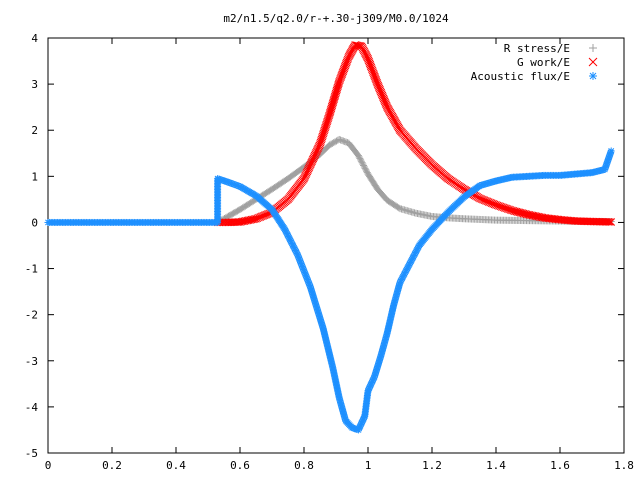 This screenshot has height=484, width=640. What do you see at coordinates (624, 465) in the screenshot?
I see `x-tick-label: 1.8` at bounding box center [624, 465].